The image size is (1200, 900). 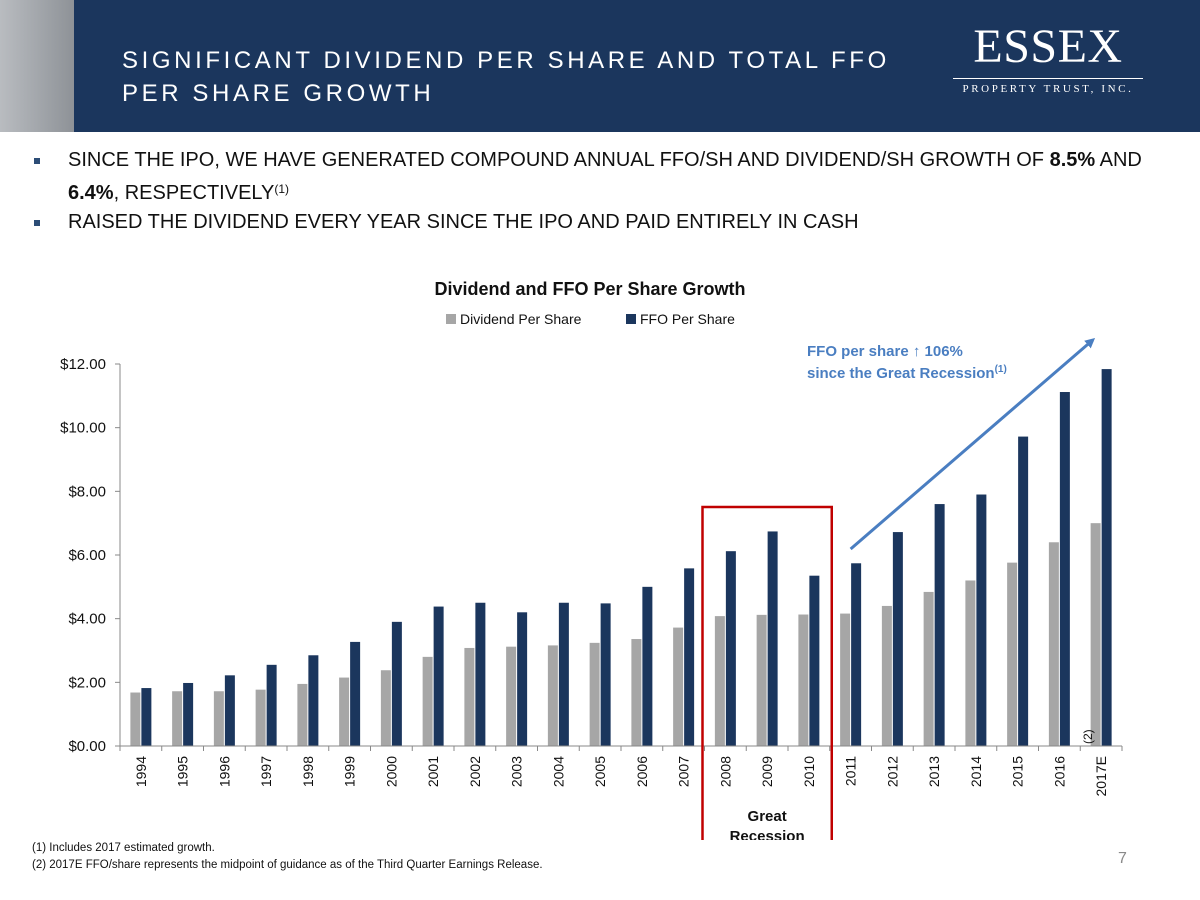 What do you see at coordinates (678, 686) in the screenshot?
I see `dividend-bar-2007` at bounding box center [678, 686].